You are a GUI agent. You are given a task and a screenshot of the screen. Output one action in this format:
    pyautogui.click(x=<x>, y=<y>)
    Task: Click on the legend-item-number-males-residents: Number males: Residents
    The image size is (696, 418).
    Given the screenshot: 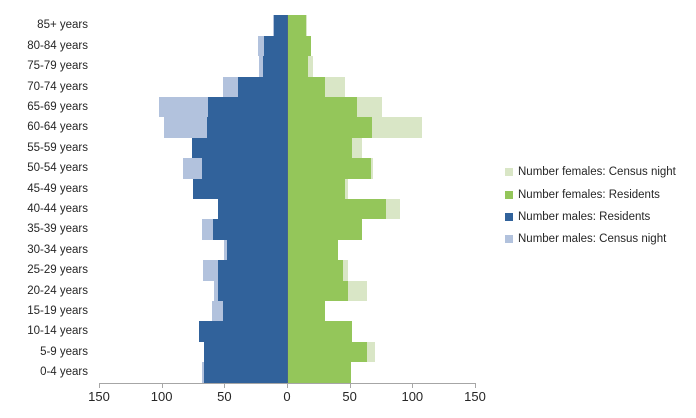 What is the action you would take?
    pyautogui.click(x=590, y=217)
    